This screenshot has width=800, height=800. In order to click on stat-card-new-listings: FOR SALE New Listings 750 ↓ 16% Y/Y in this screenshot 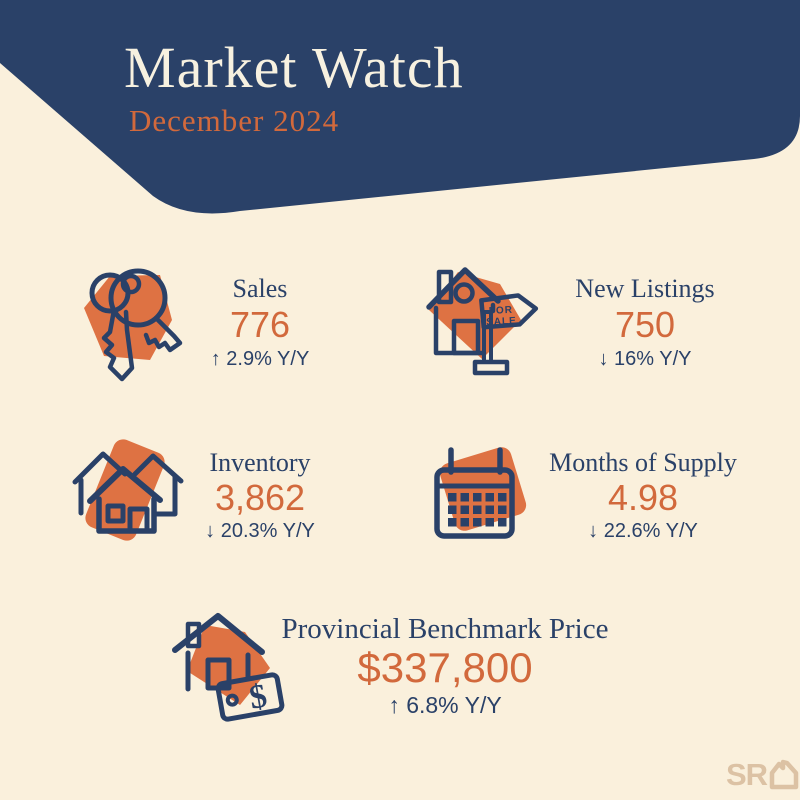, I will do `click(570, 329)`.